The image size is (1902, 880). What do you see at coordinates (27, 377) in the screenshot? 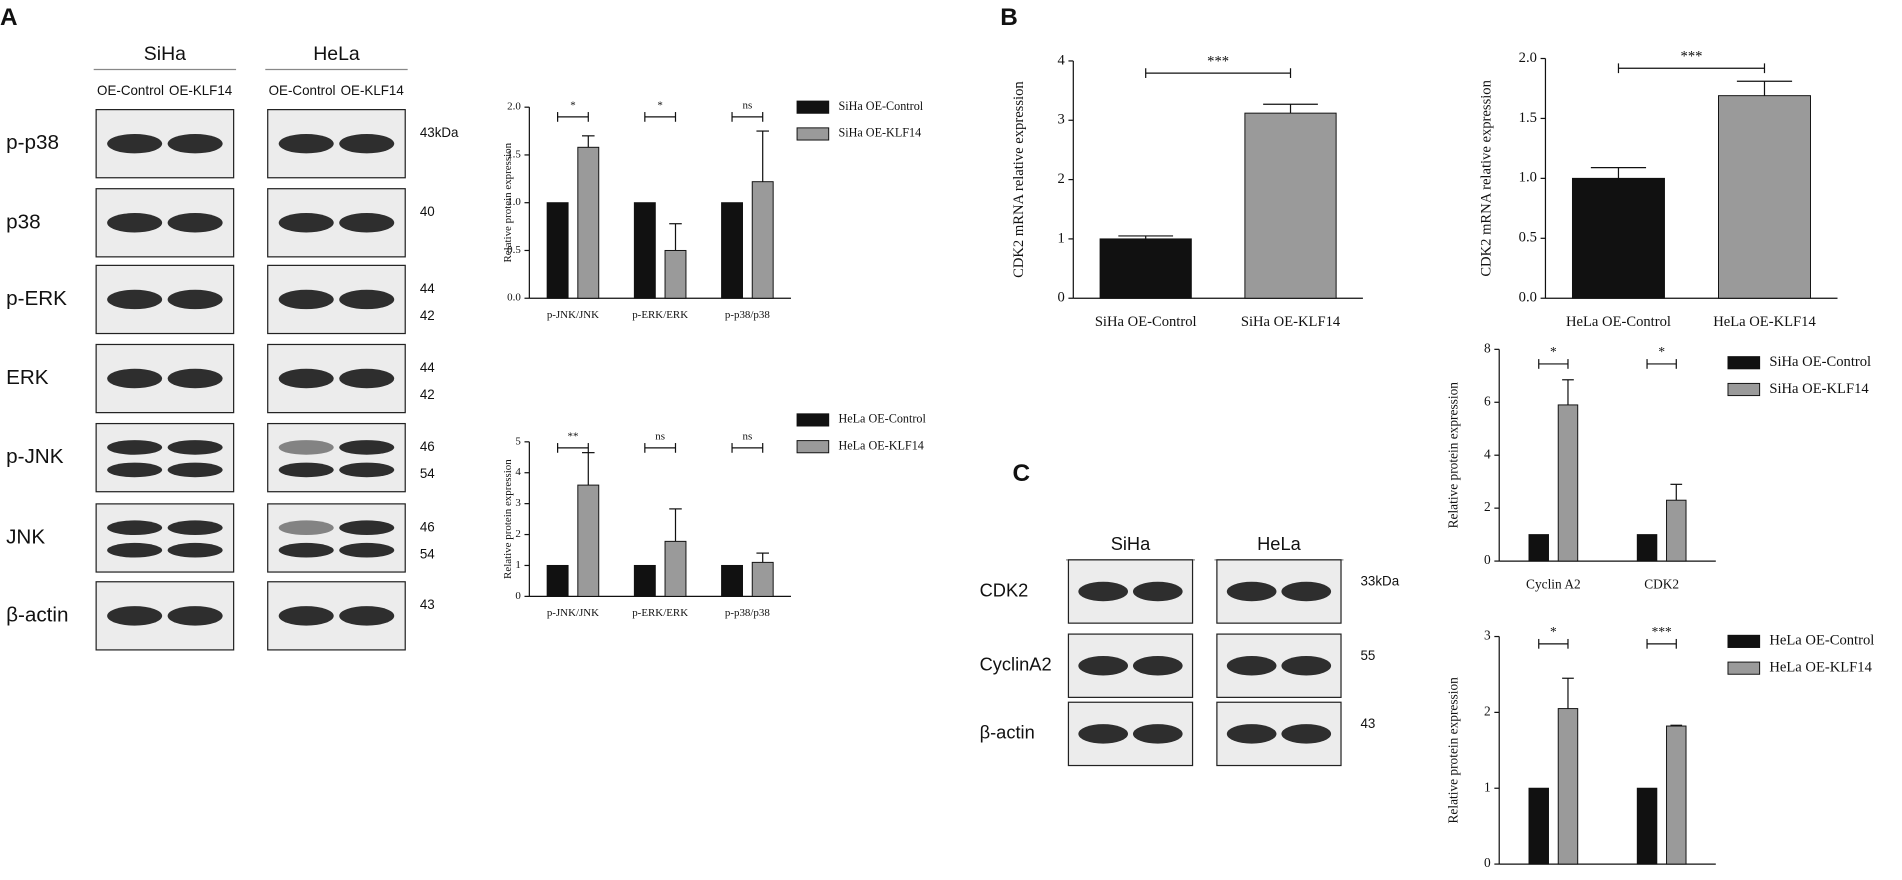
I see `protein-label: ERK` at bounding box center [27, 377].